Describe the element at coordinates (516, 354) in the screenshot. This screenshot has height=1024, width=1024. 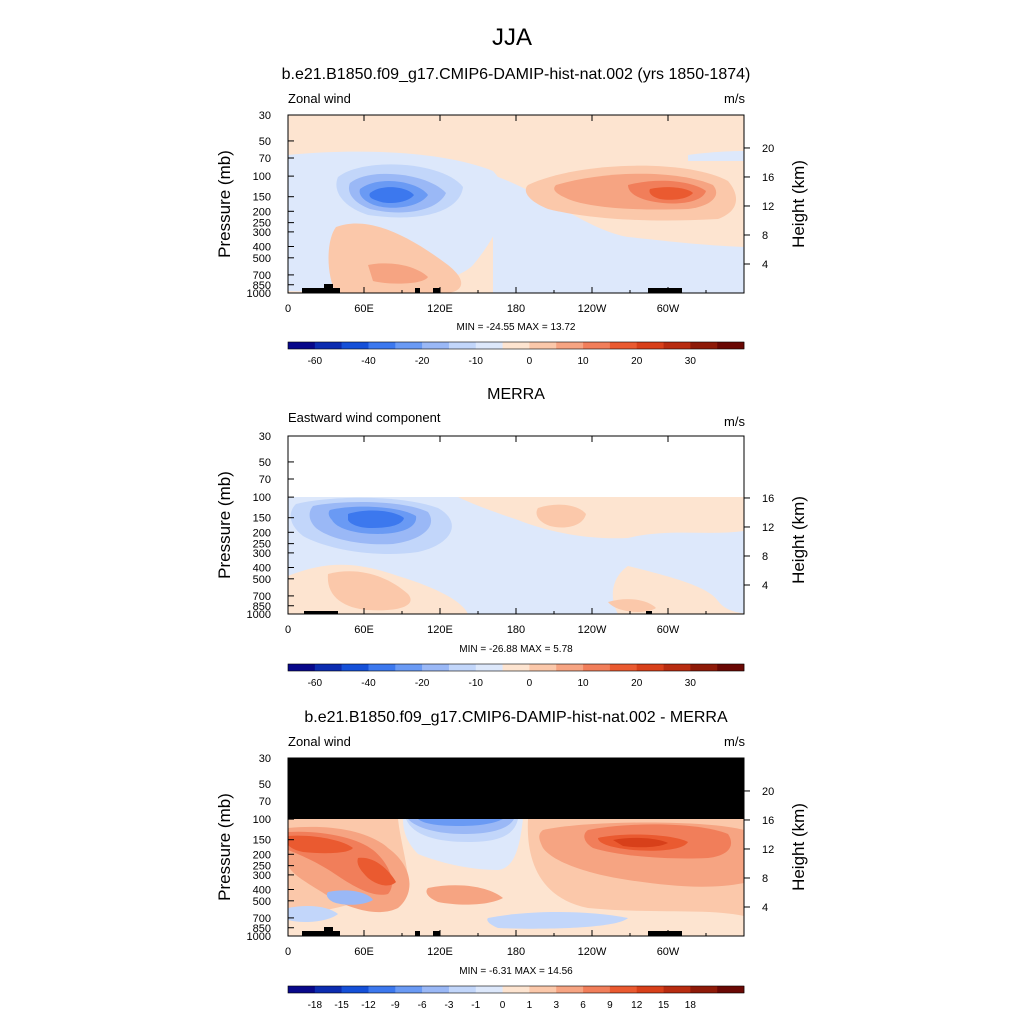
I see `panel-1-colorbar: -60 -40 -20 -10 0 10 20 30` at that location.